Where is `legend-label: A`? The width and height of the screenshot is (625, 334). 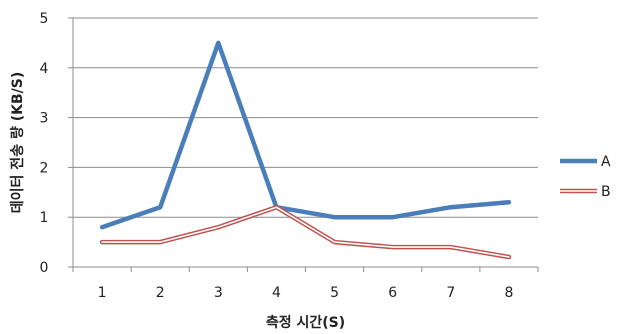 legend-label: A is located at coordinates (606, 162).